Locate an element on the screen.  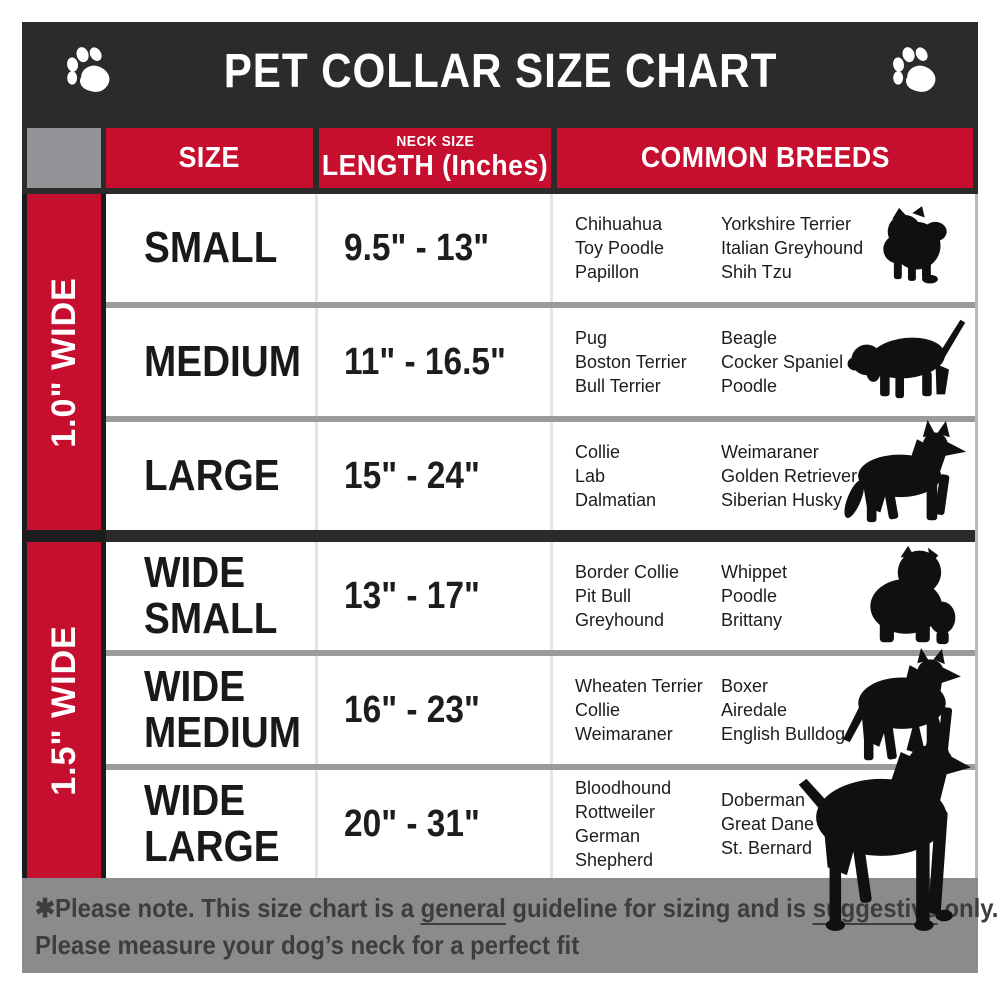
size-label: WIDE MEDIUM is located at coordinates (223, 709).